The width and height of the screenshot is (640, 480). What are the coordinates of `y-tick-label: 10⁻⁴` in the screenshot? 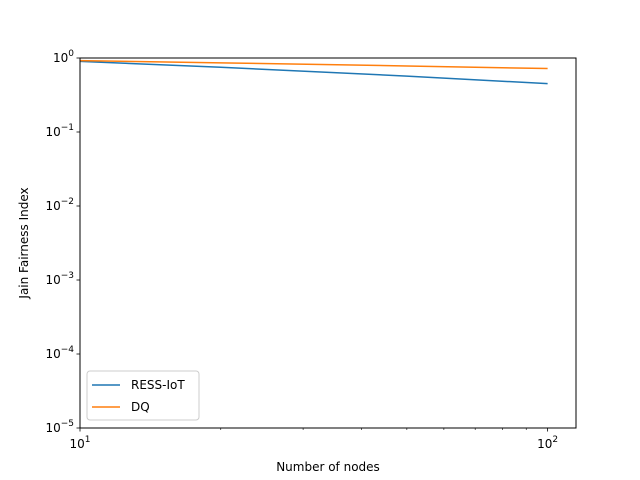 It's located at (59, 353).